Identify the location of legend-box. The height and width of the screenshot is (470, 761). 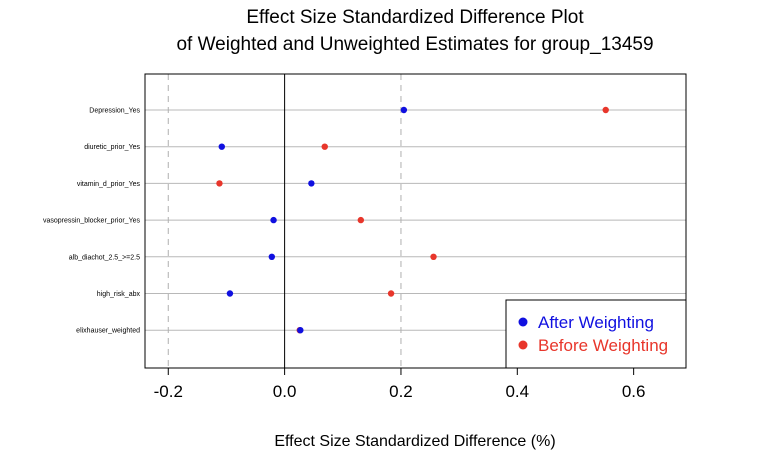
(596, 334).